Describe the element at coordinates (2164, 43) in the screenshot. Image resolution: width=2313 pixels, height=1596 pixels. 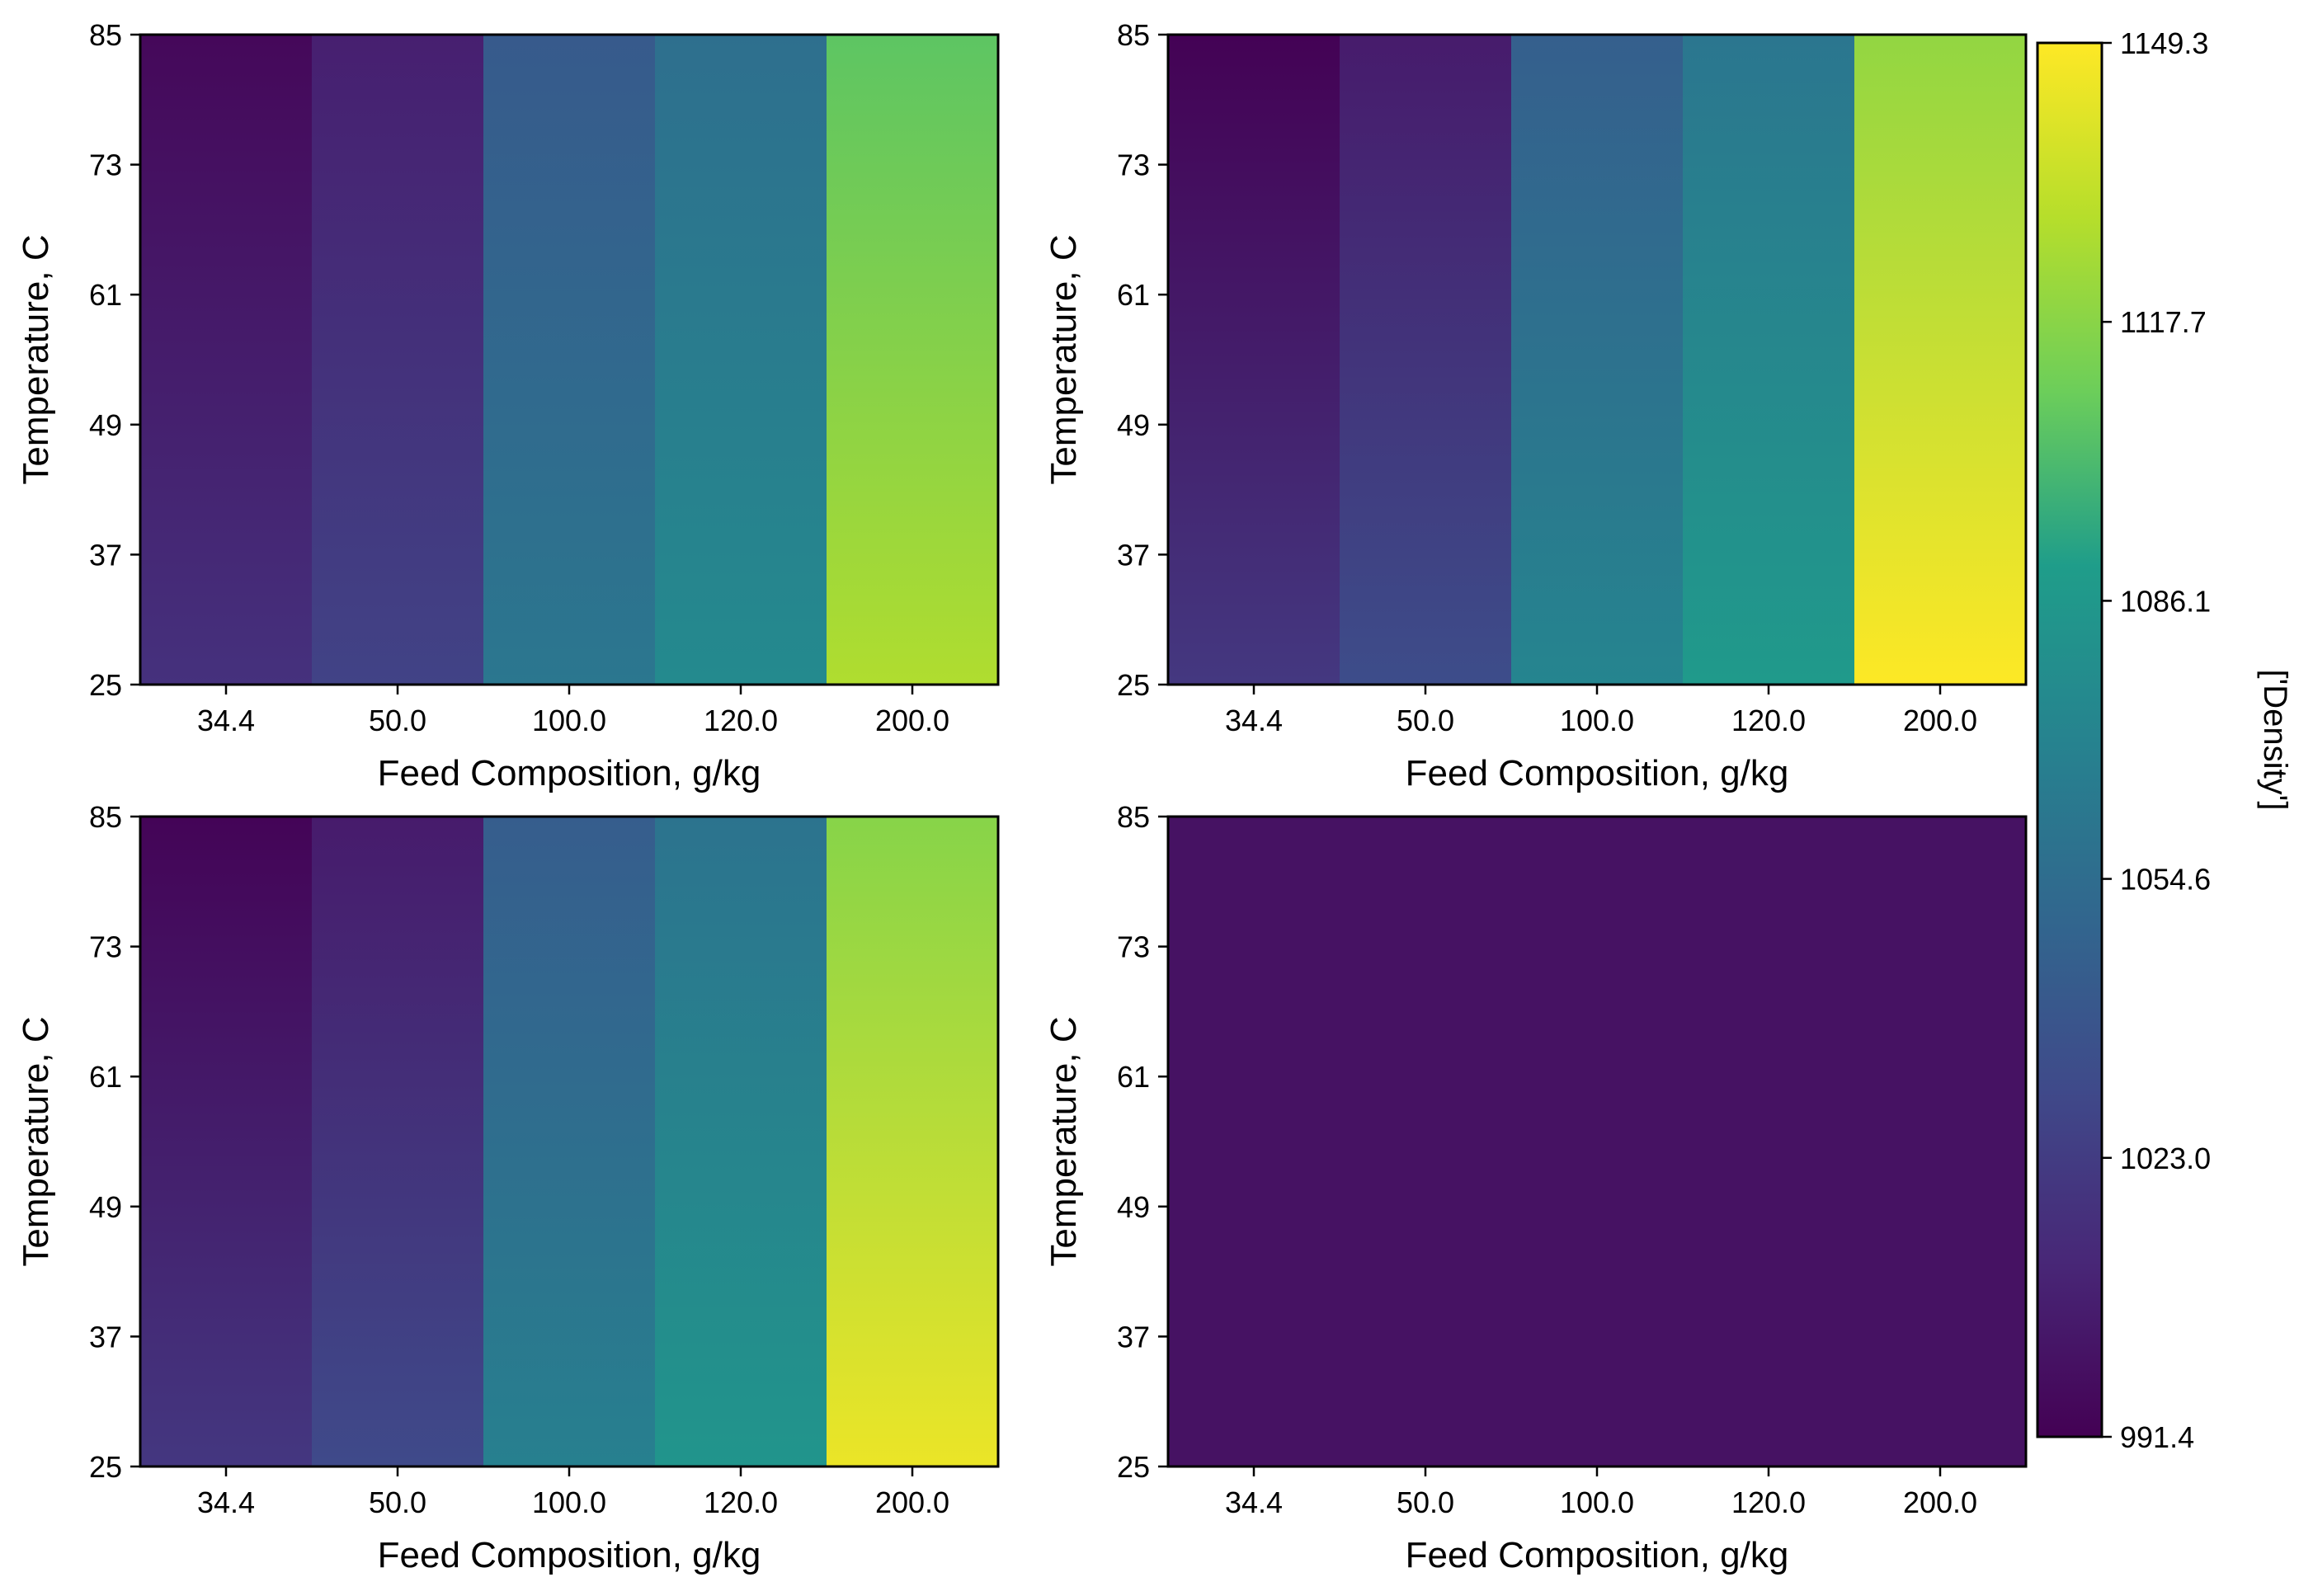
I see `colorbar-tick-label: 1149.3` at that location.